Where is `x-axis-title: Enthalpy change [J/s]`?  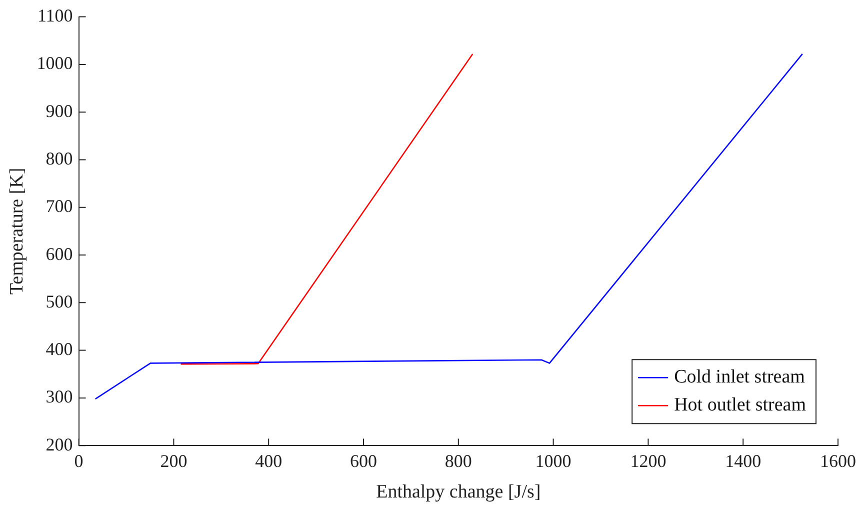 x-axis-title: Enthalpy change [J/s] is located at coordinates (458, 492).